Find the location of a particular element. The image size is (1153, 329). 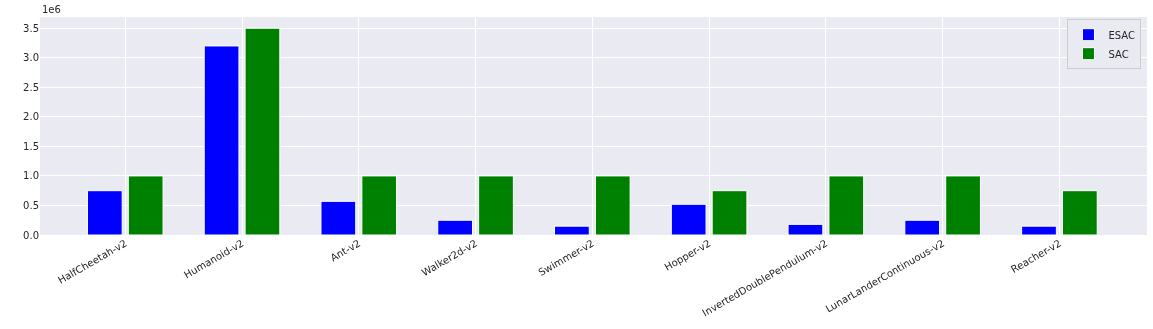

y-tick-label: 0.0 is located at coordinates (31, 235).